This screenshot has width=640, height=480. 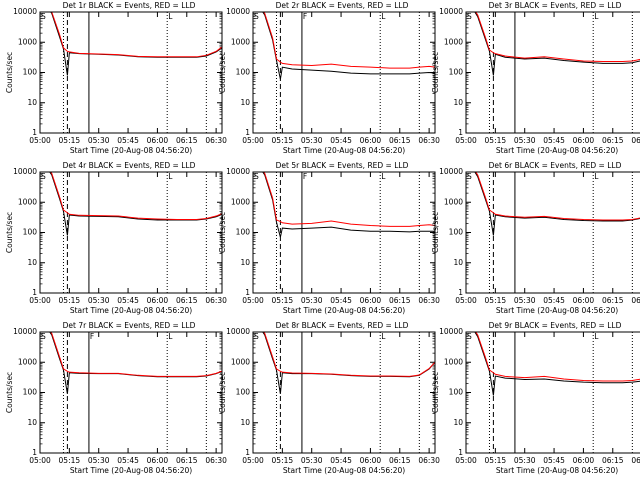 I want to click on chart-title: Det 2r BLACK = Events, RED = LLD, so click(x=342, y=5).